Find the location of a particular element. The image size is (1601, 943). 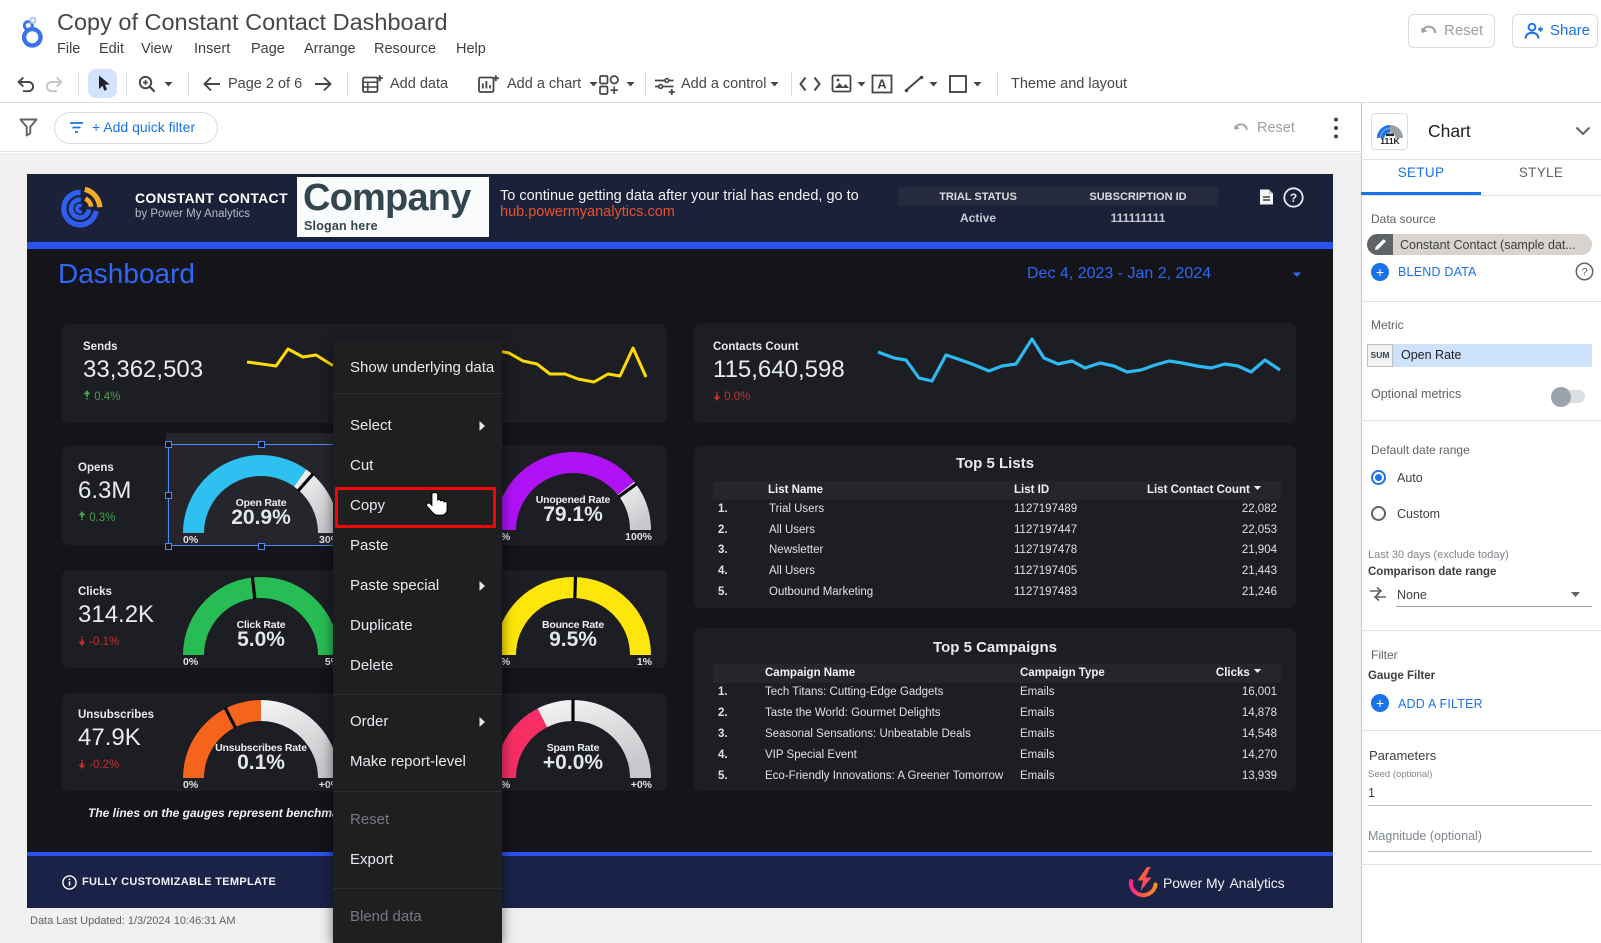

svg-text: 111K is located at coordinates (1390, 141).